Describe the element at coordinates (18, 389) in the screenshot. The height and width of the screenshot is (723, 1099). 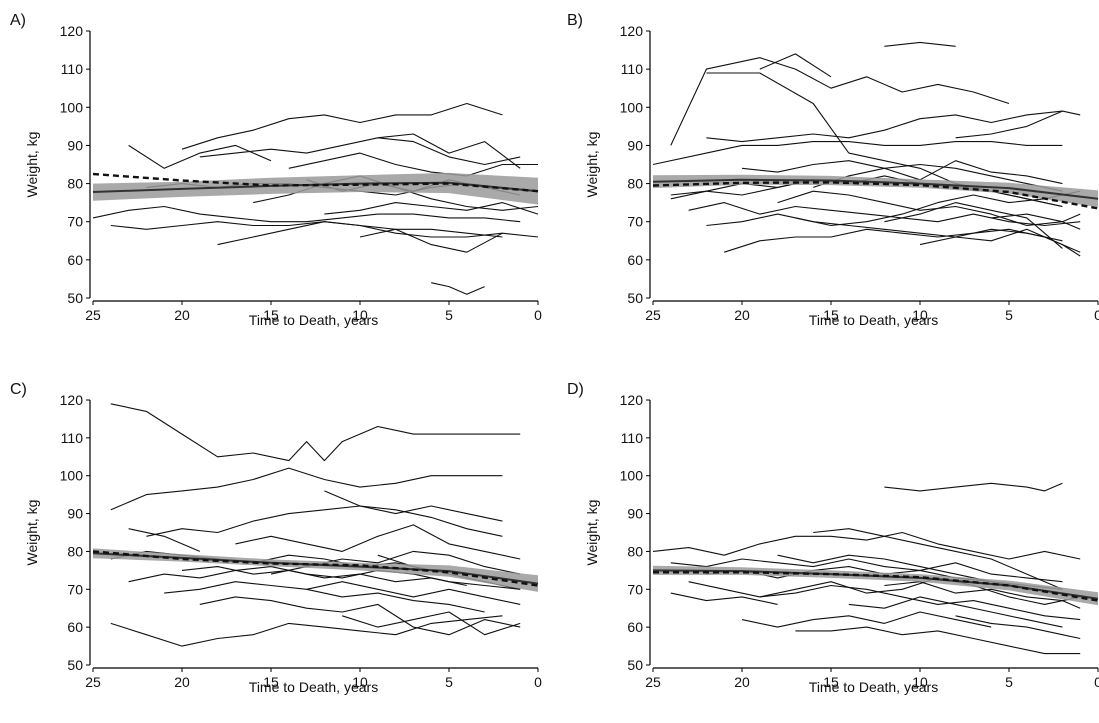
I see `panel-label: C)` at that location.